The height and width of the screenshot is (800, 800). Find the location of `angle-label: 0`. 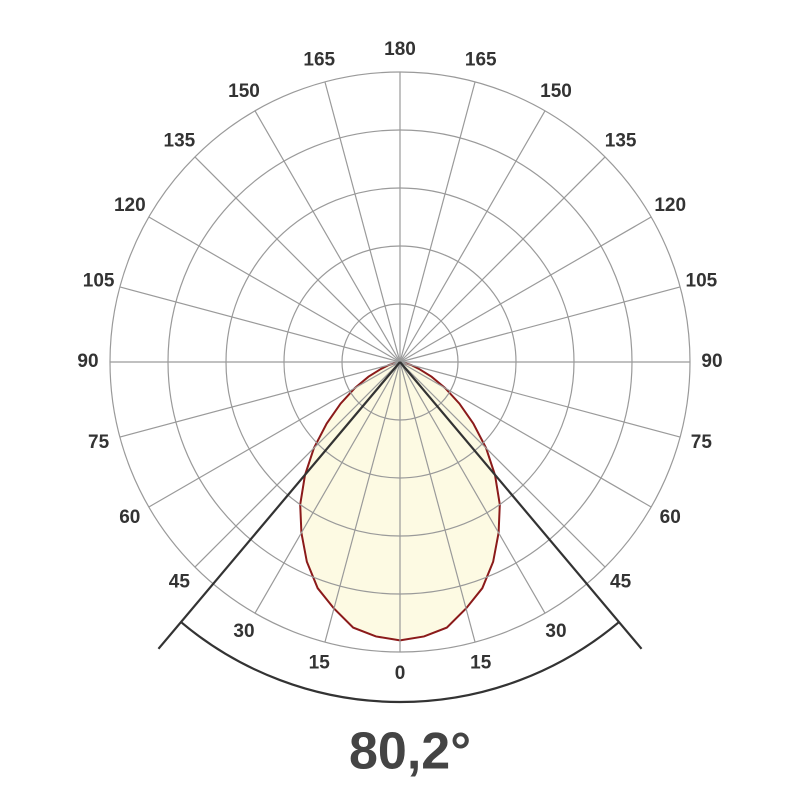

angle-label: 0 is located at coordinates (400, 673).